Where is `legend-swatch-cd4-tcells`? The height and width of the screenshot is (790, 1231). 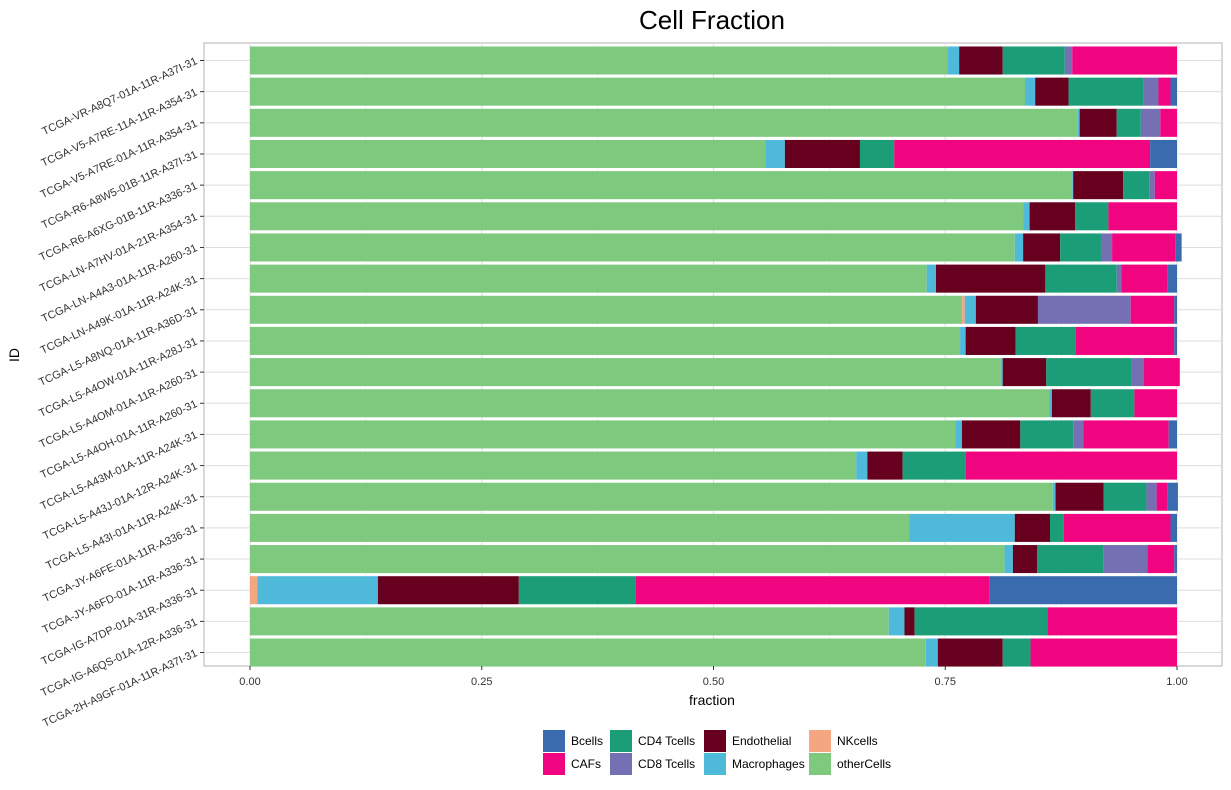
legend-swatch-cd4-tcells is located at coordinates (621, 741).